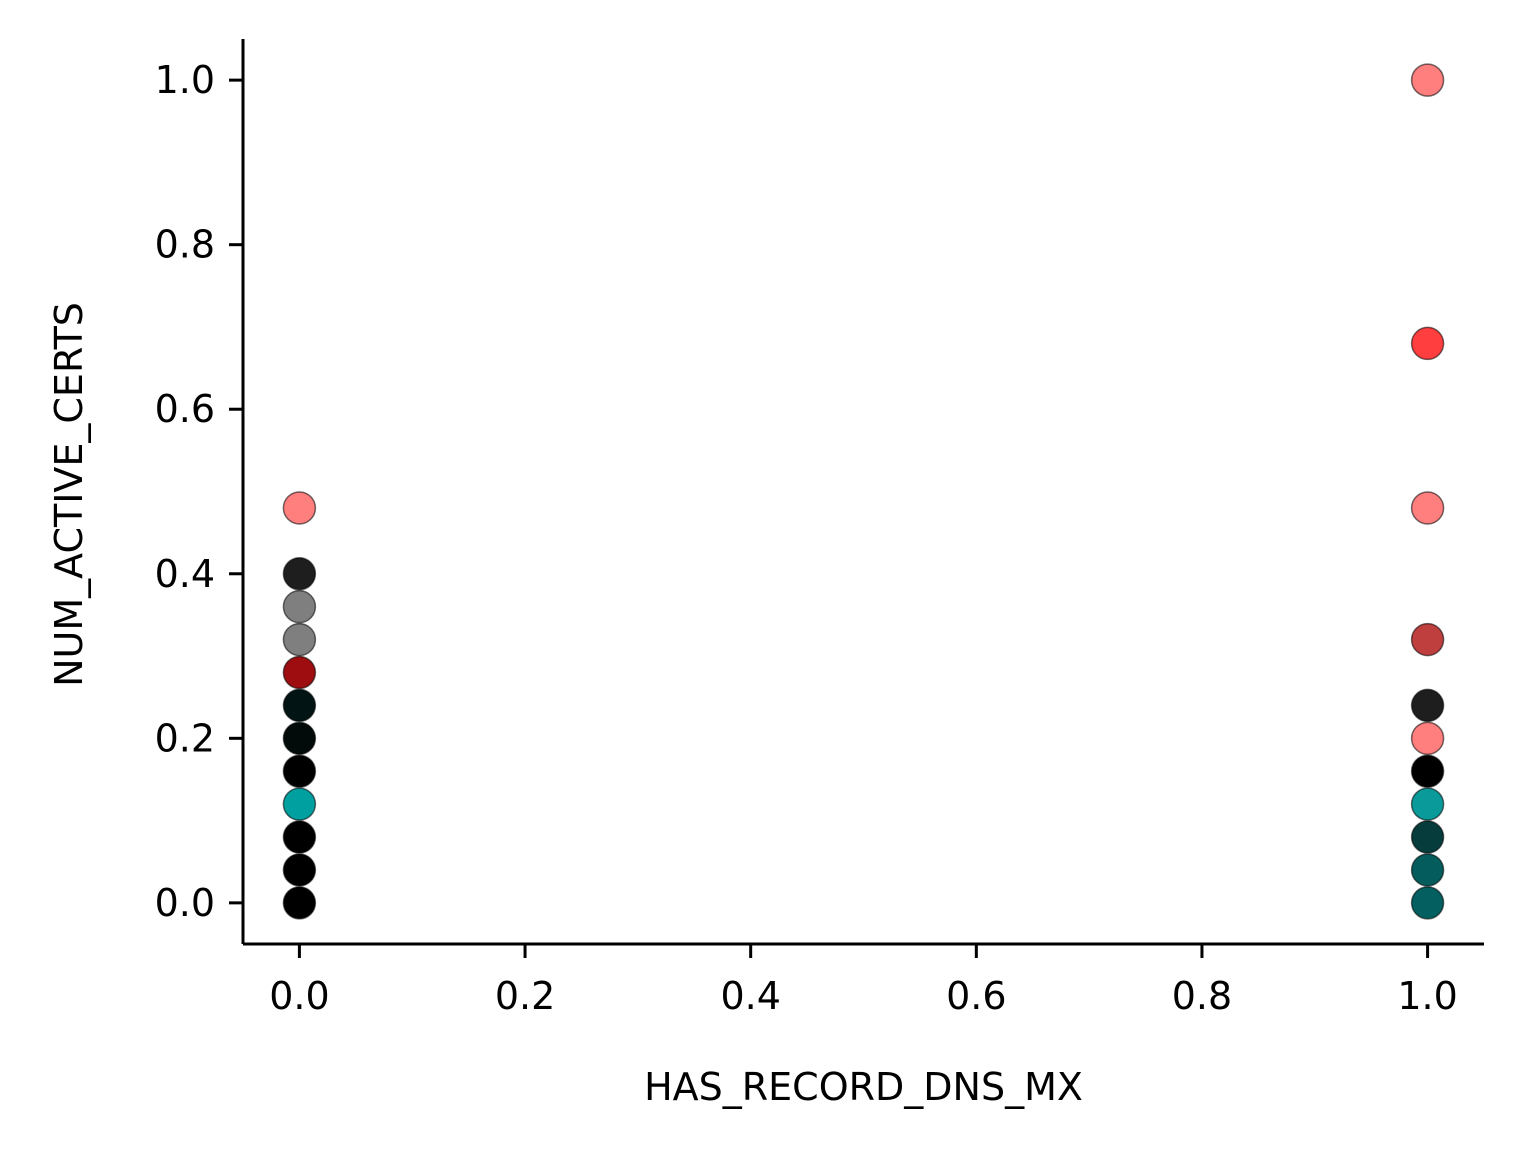  Describe the element at coordinates (525, 996) in the screenshot. I see `x-tick-label: 0.2` at that location.